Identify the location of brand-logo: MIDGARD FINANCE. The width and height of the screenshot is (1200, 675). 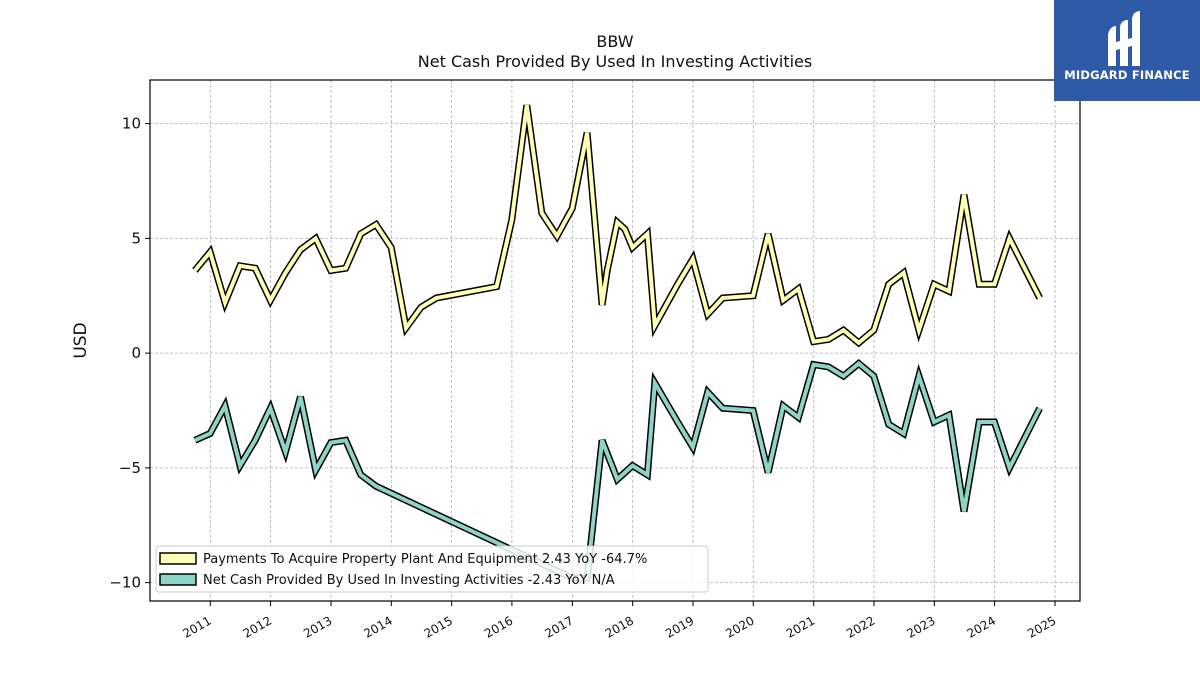
(1127, 50).